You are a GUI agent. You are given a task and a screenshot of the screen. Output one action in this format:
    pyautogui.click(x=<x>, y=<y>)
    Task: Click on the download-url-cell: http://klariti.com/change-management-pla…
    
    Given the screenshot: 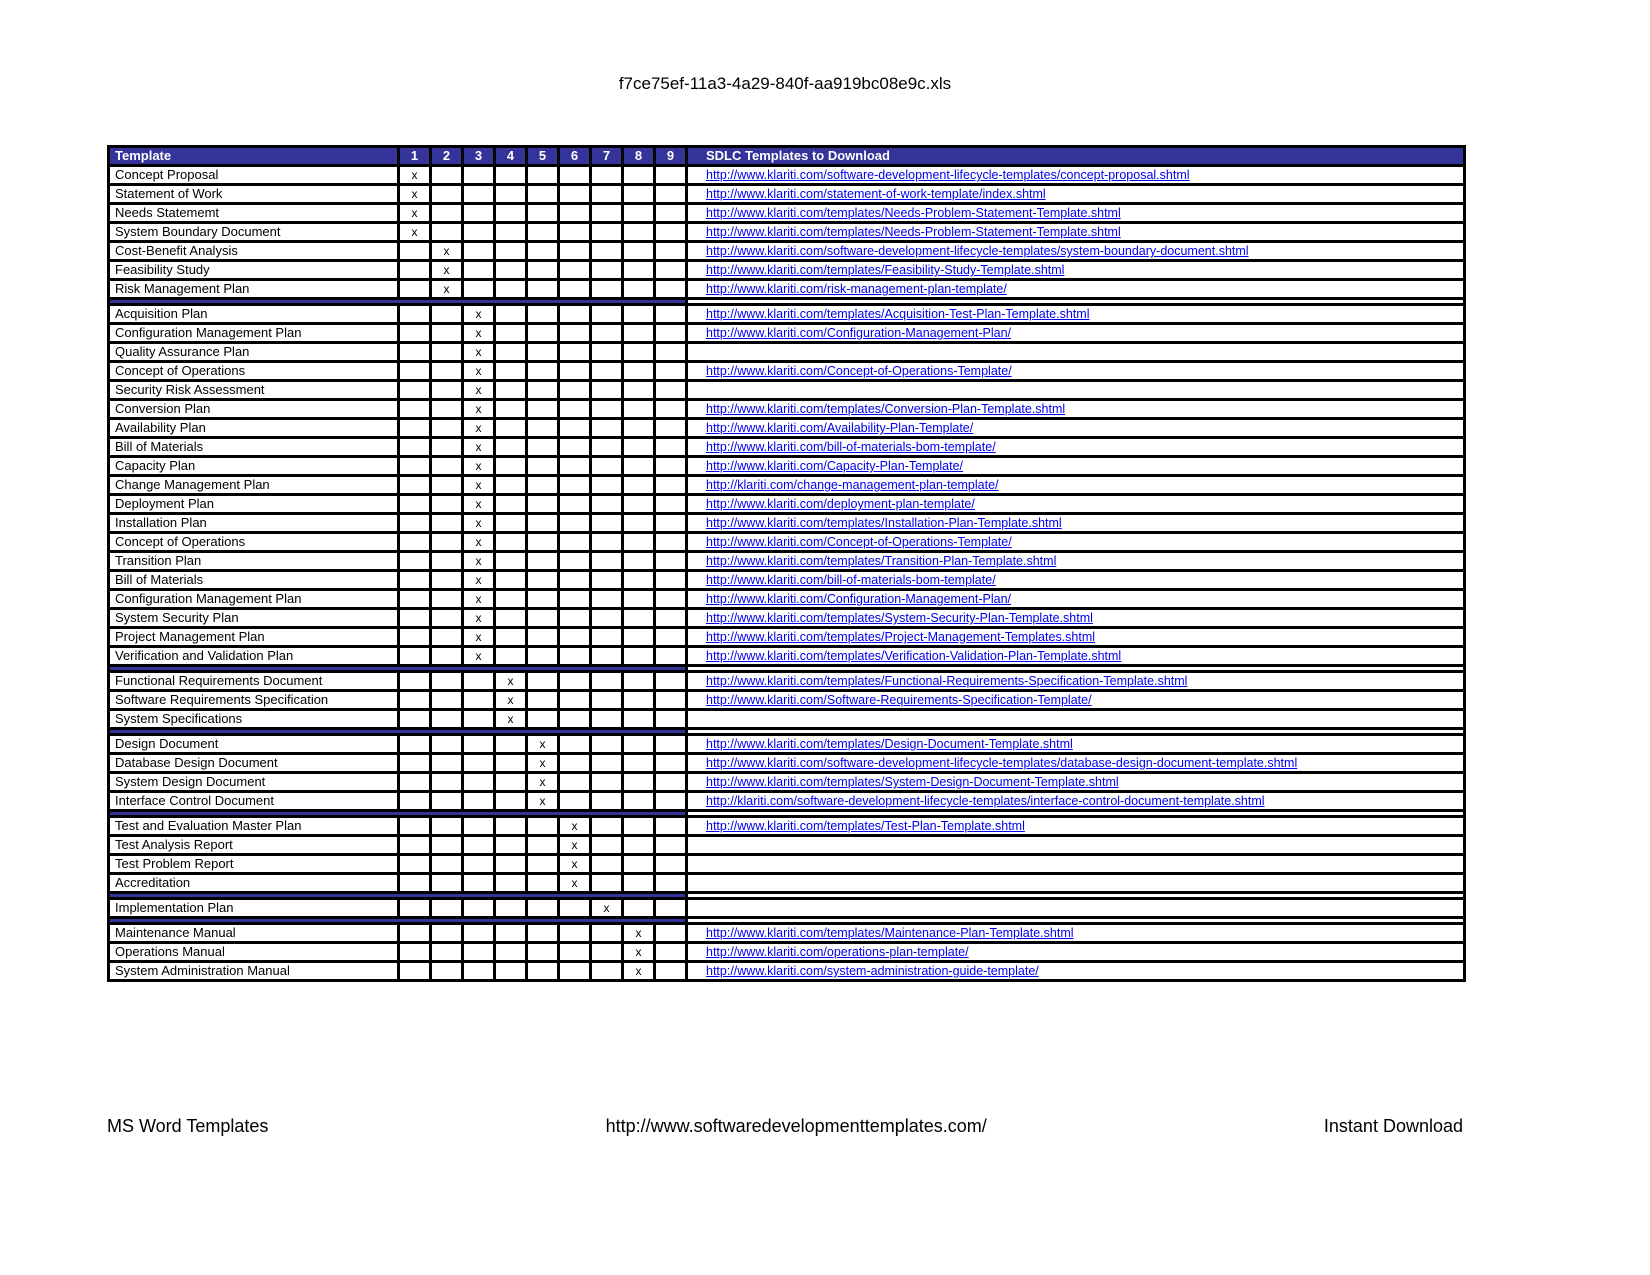 What is the action you would take?
    pyautogui.click(x=1075, y=485)
    